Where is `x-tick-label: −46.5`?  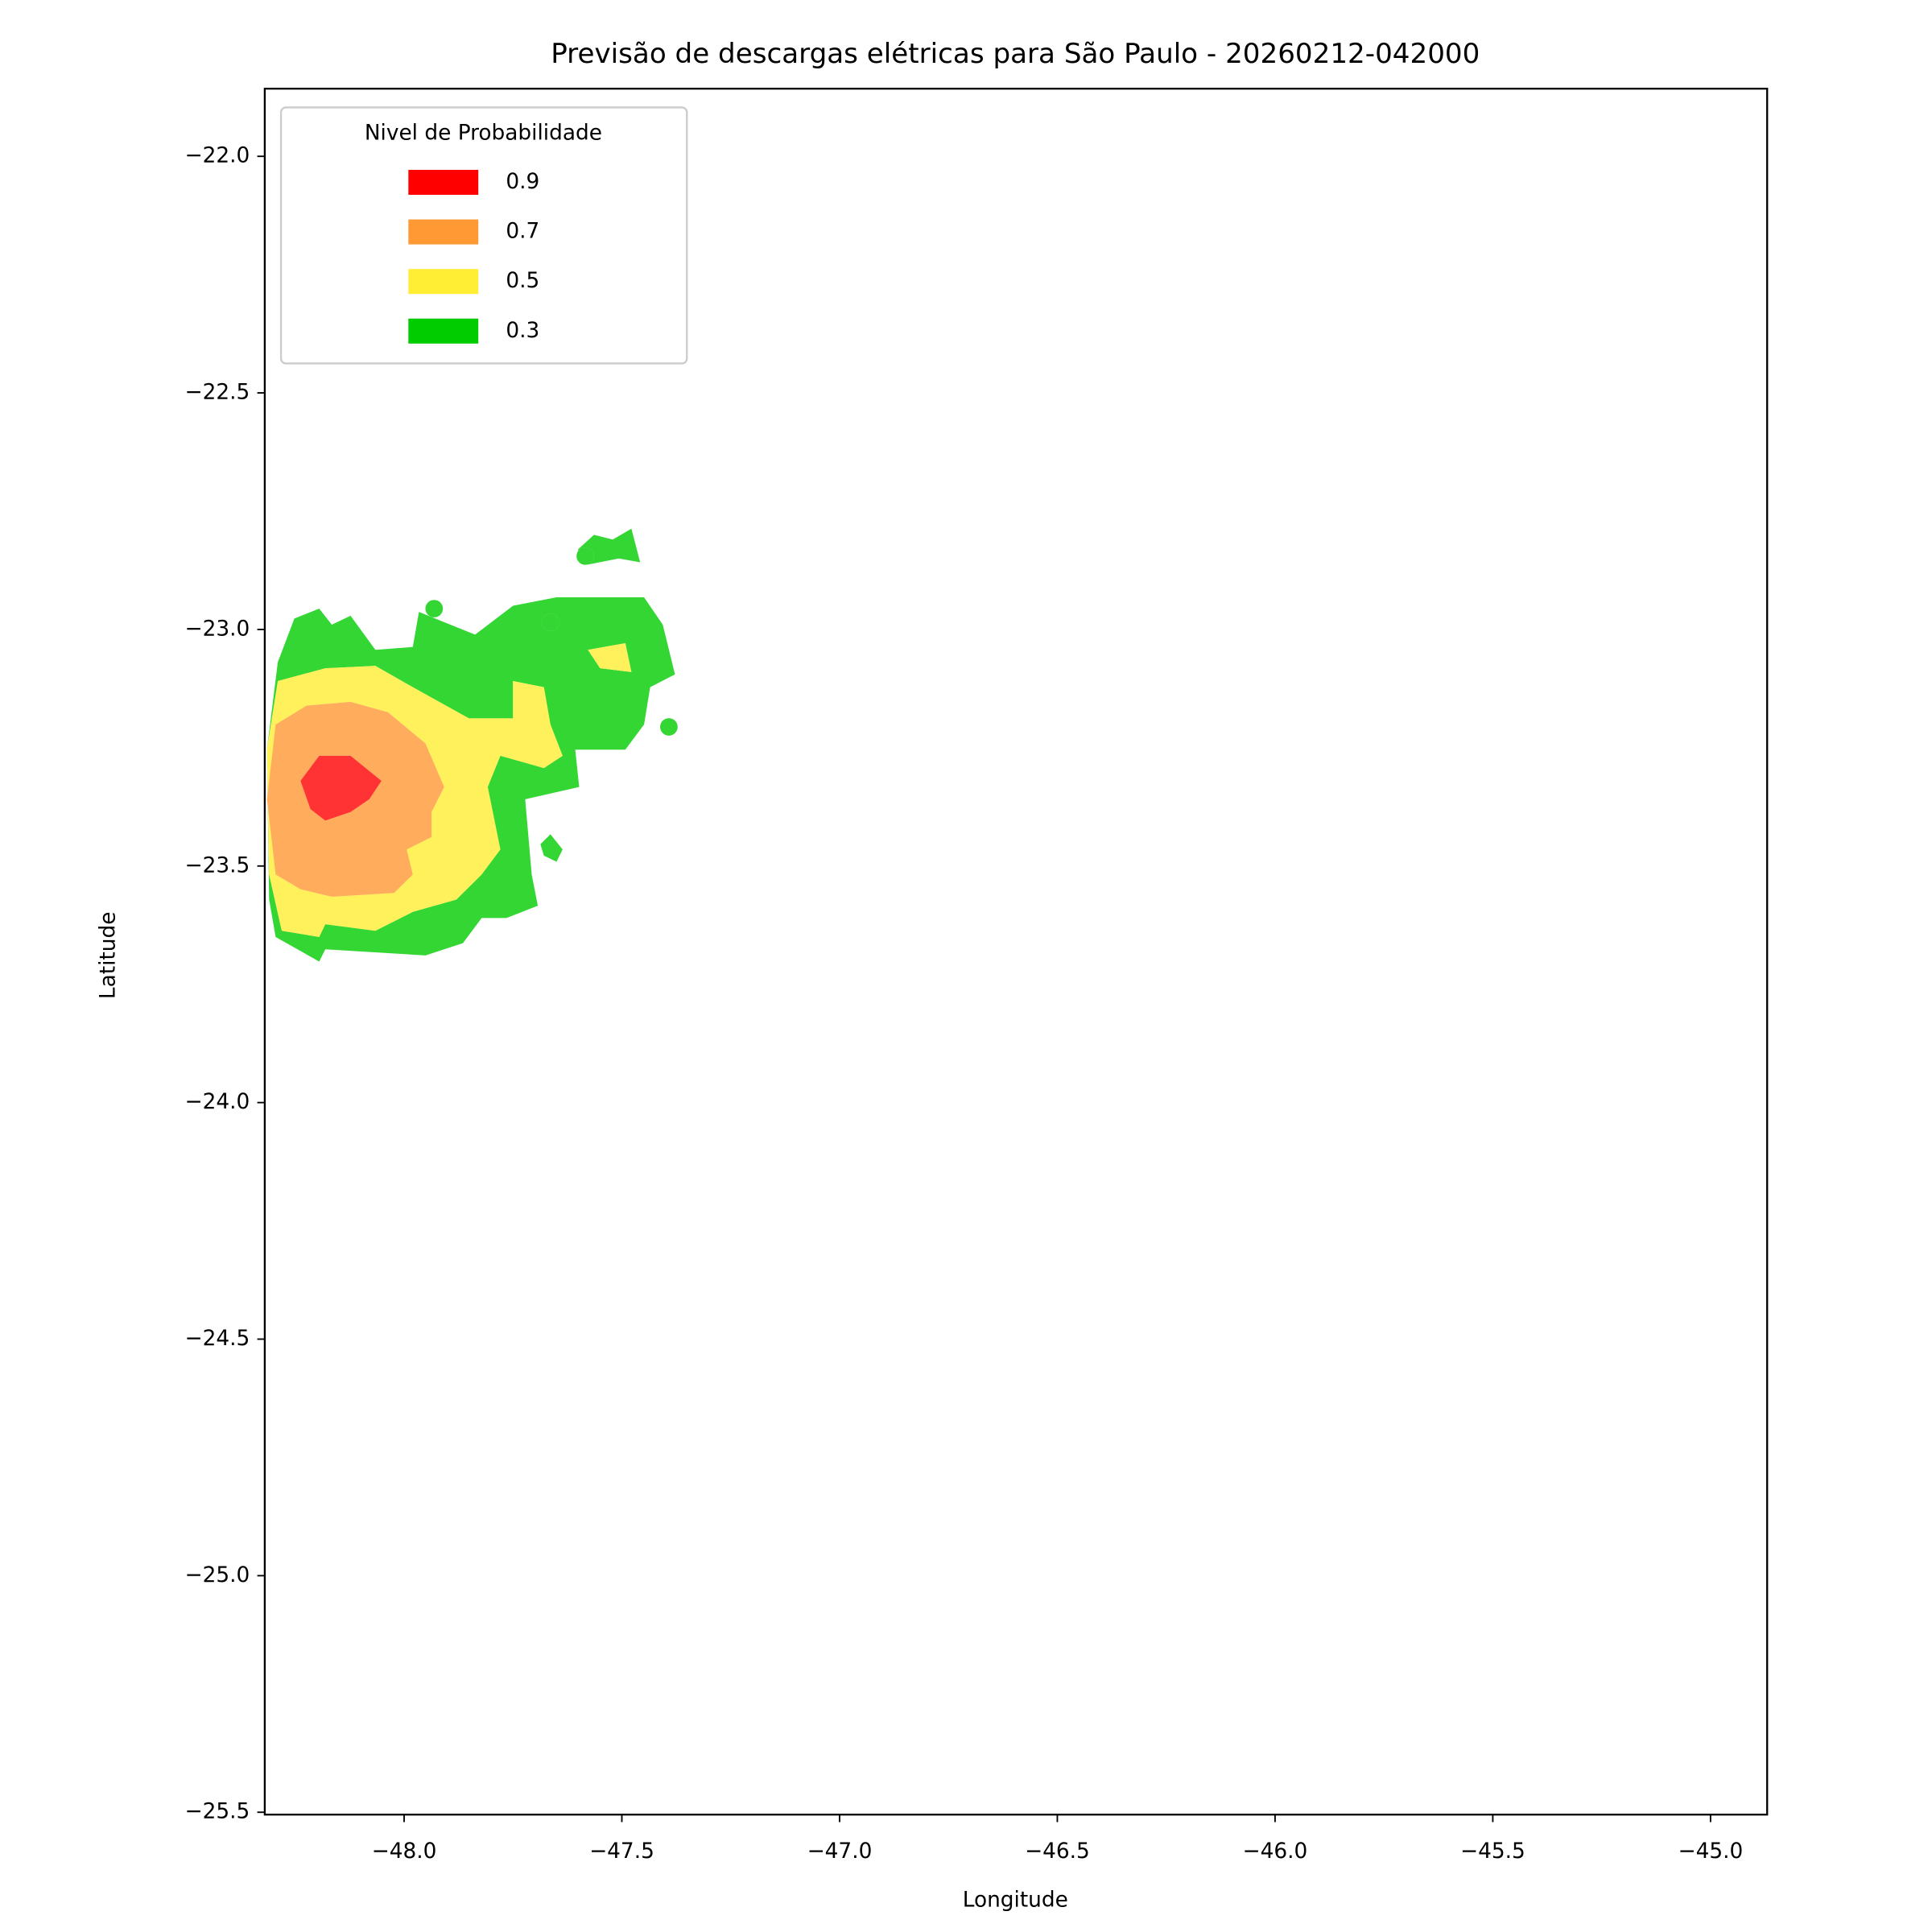 x-tick-label: −46.5 is located at coordinates (1057, 1851).